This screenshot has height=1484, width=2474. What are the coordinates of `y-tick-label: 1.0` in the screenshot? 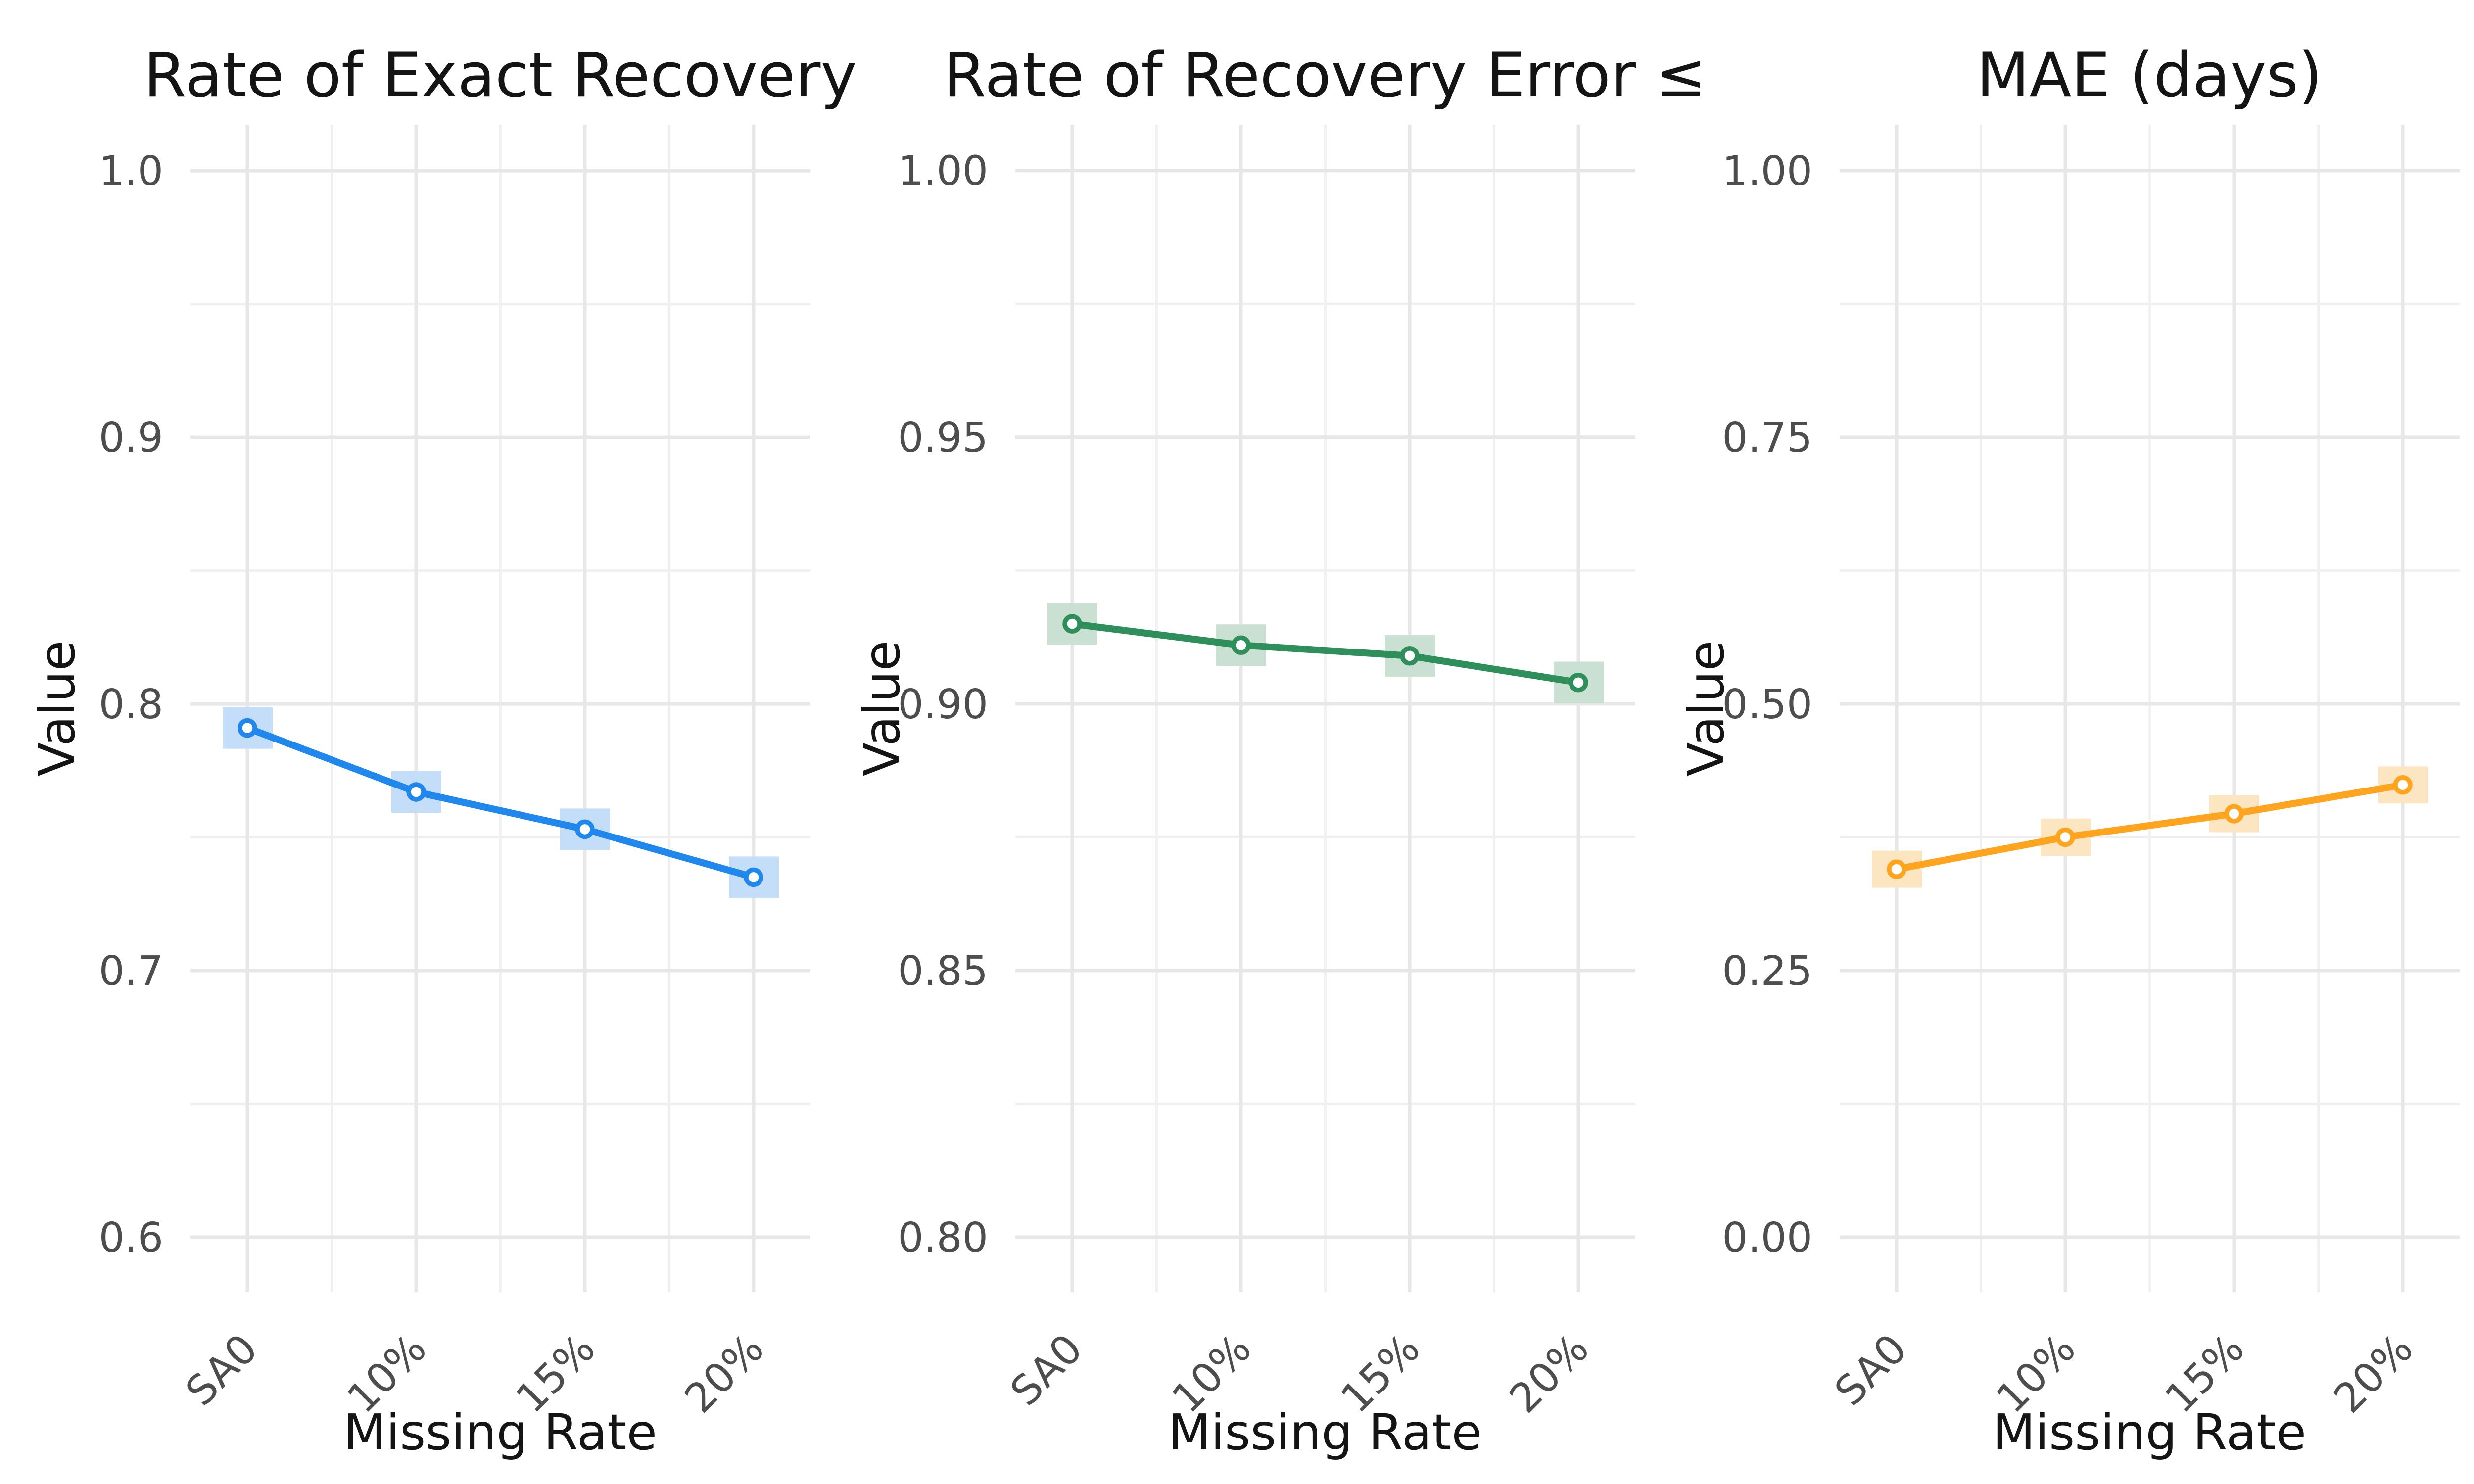 It's located at (131, 171).